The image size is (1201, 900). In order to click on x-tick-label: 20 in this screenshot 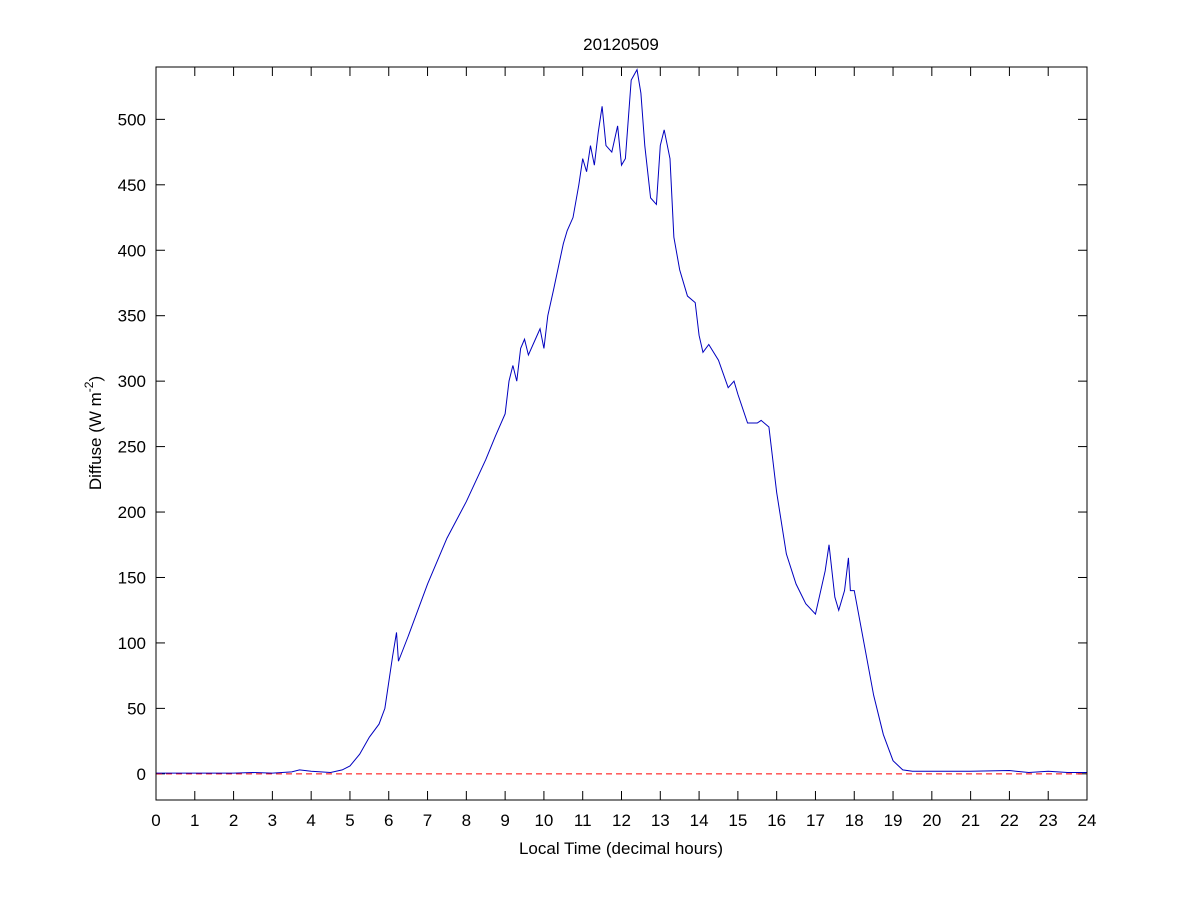, I will do `click(931, 820)`.